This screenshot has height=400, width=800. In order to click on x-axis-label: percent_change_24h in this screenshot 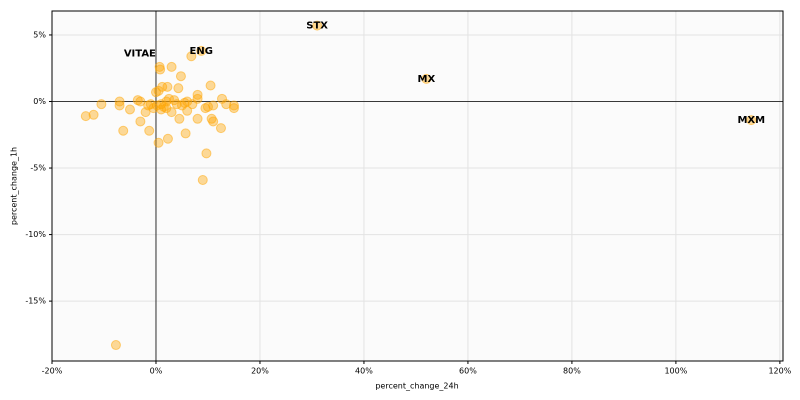, I will do `click(416, 386)`.